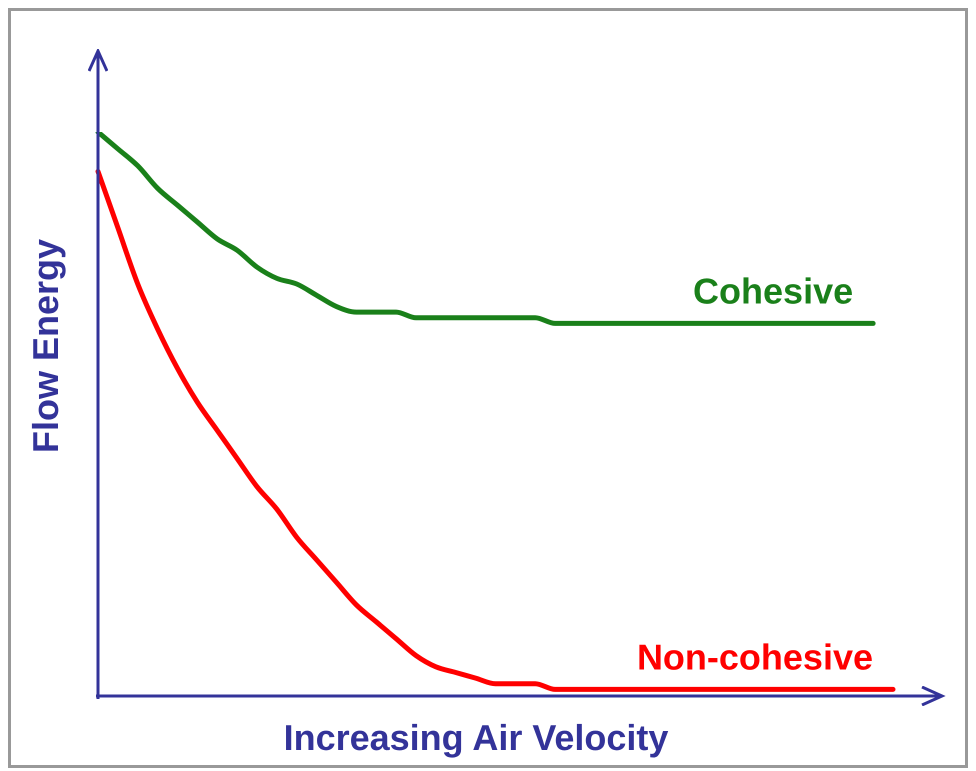 This screenshot has height=771, width=976. I want to click on x-axis-title: Increasing Air Velocity, so click(476, 738).